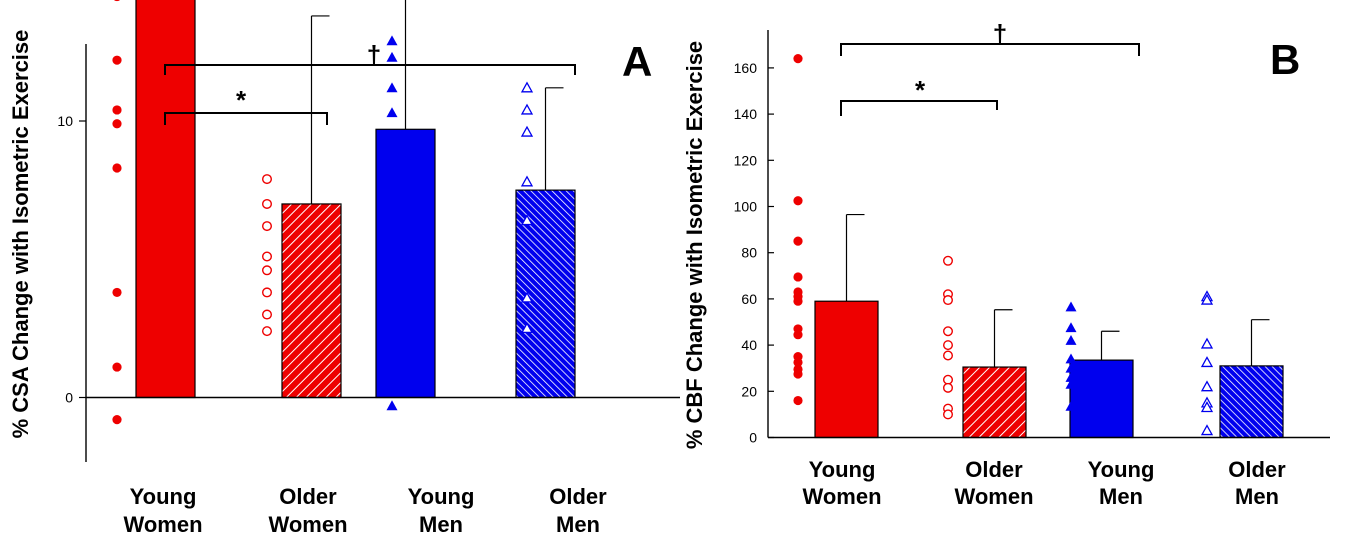 The height and width of the screenshot is (537, 1352). I want to click on y-axis-label: % CBF Change with Isometric Exercise, so click(694, 245).